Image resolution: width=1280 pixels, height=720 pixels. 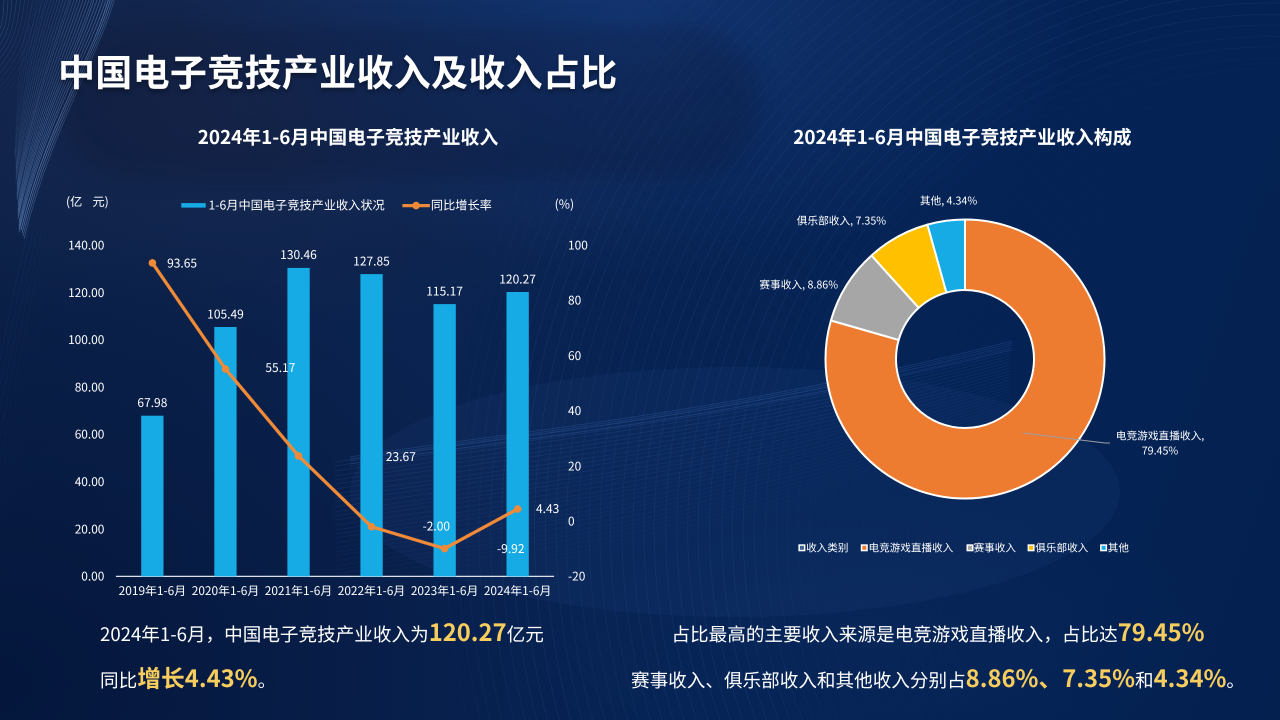 I want to click on svg-text: 2023年1-6月, so click(x=445, y=590).